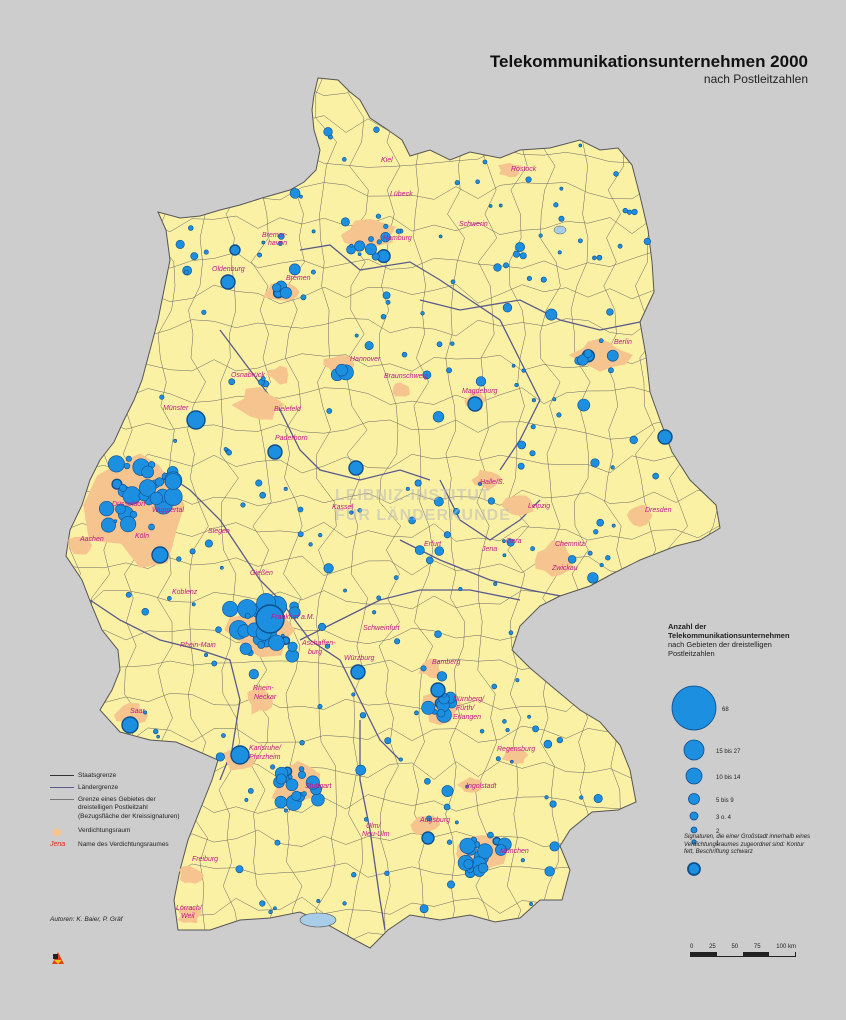  I want to click on city-label: Kiel, so click(387, 160).